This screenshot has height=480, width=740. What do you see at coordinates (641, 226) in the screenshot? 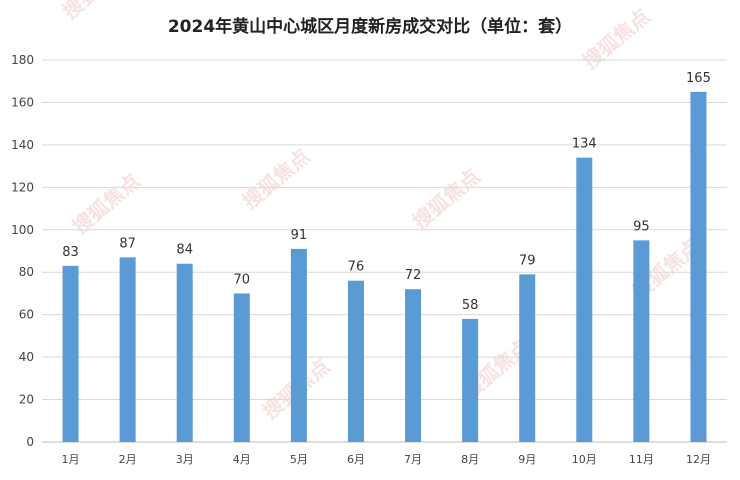
I see `data-label: 95` at bounding box center [641, 226].